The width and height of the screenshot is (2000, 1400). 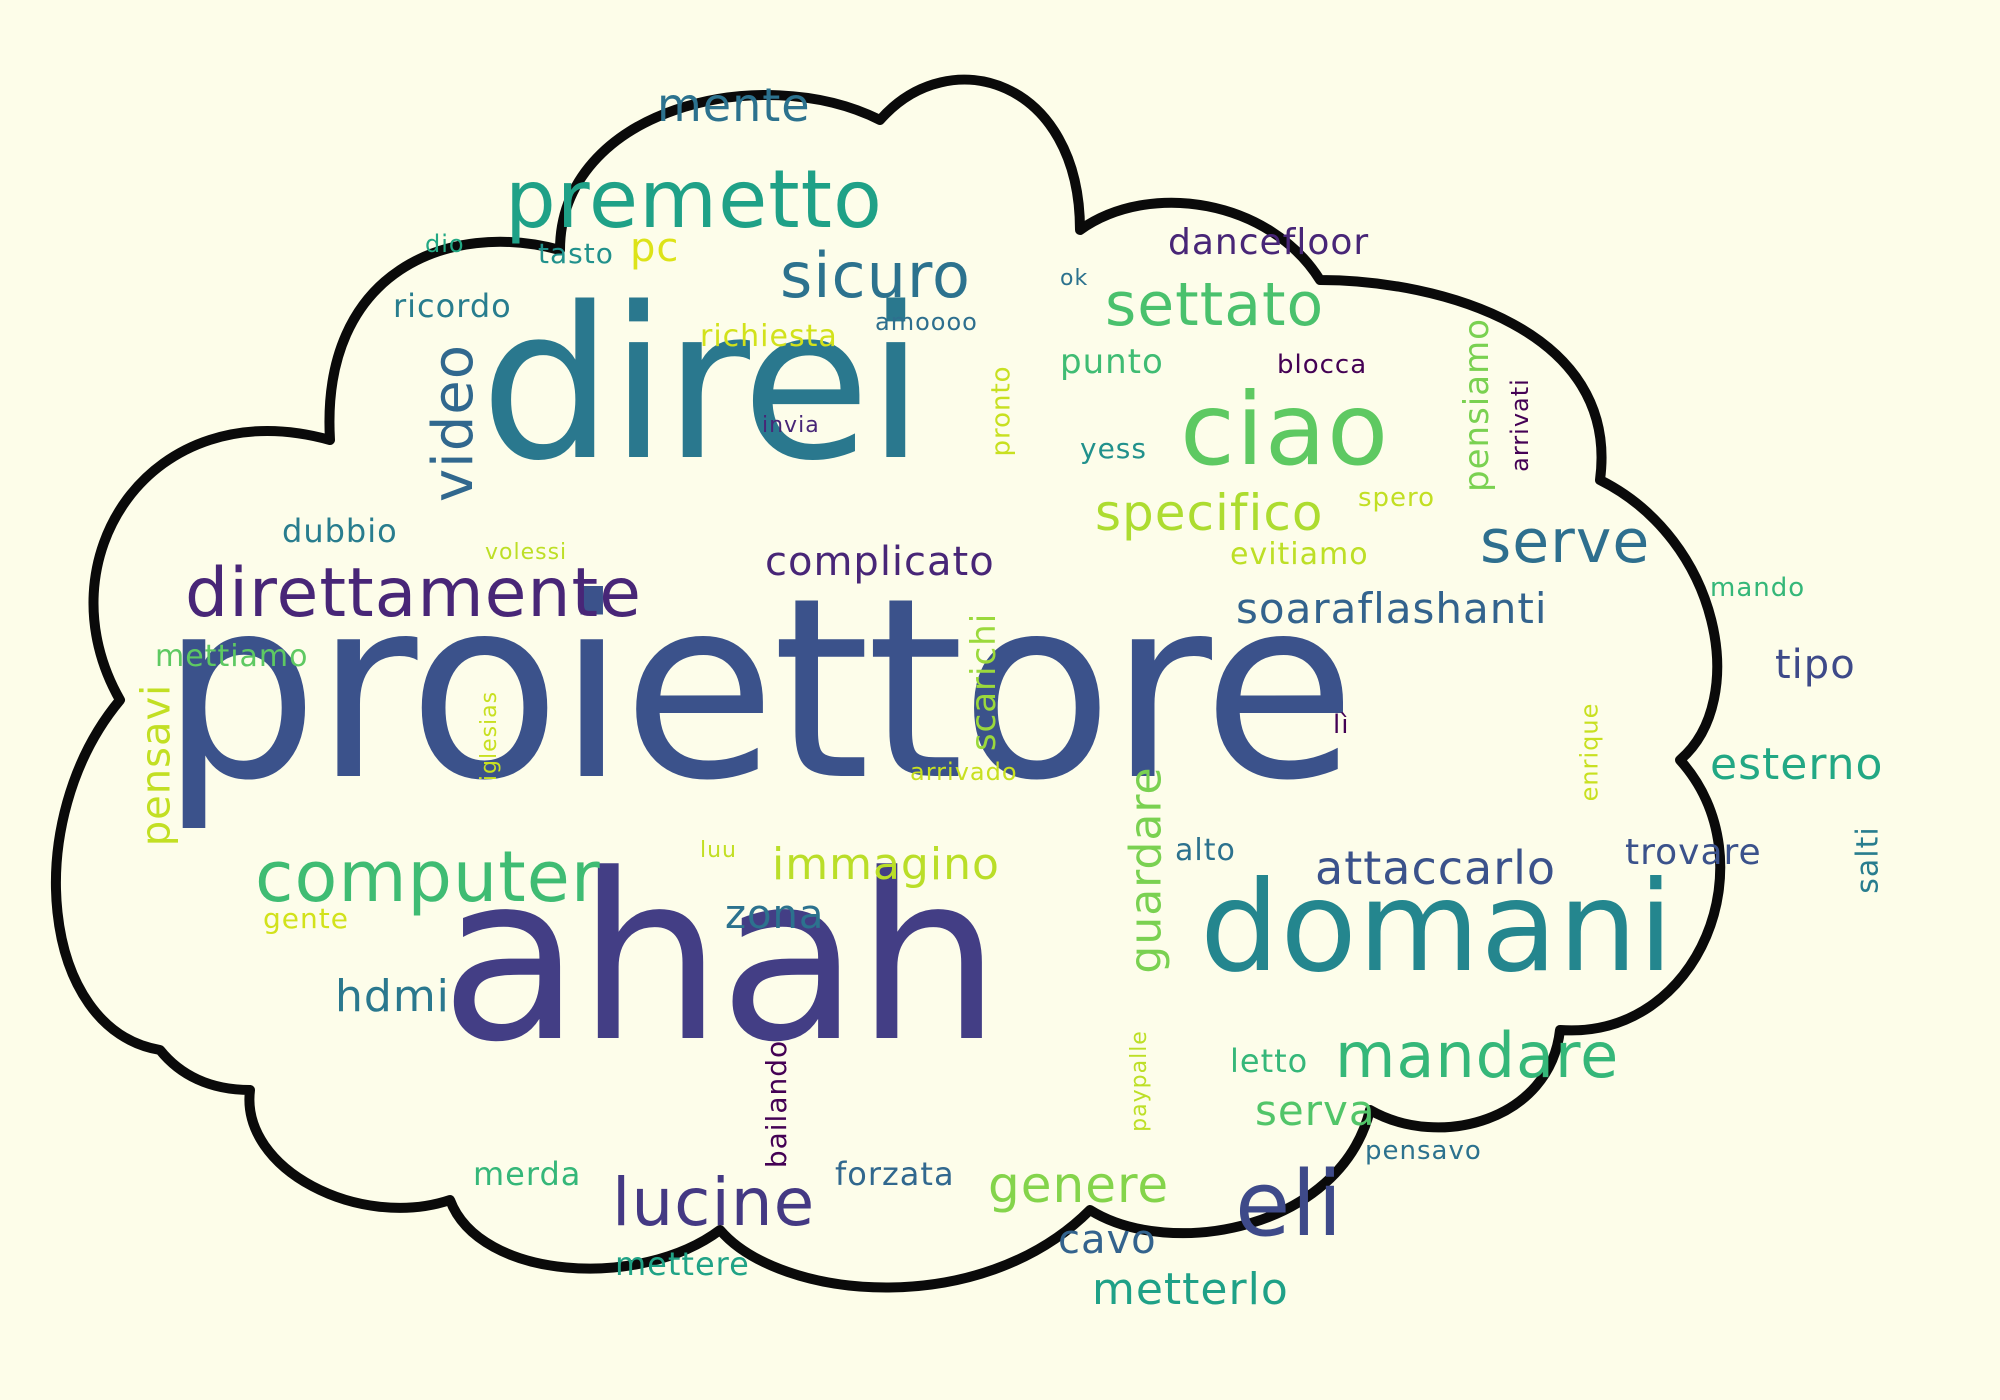 What do you see at coordinates (453, 423) in the screenshot?
I see `word-video: video` at bounding box center [453, 423].